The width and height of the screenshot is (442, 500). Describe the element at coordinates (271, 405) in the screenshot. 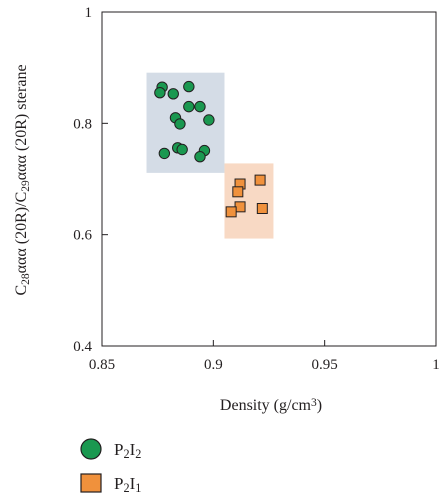

I see `x-axis-title: Density (g/cm3)` at that location.